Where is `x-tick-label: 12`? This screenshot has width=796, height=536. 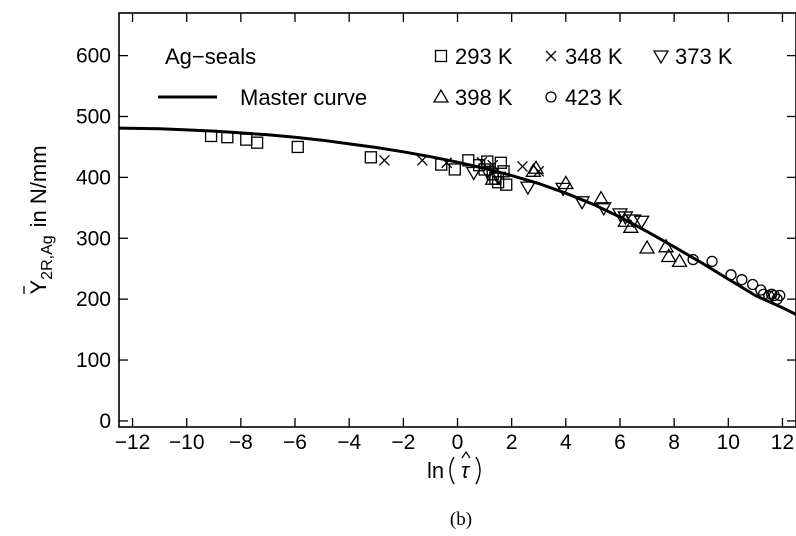 x-tick-label: 12 is located at coordinates (782, 442).